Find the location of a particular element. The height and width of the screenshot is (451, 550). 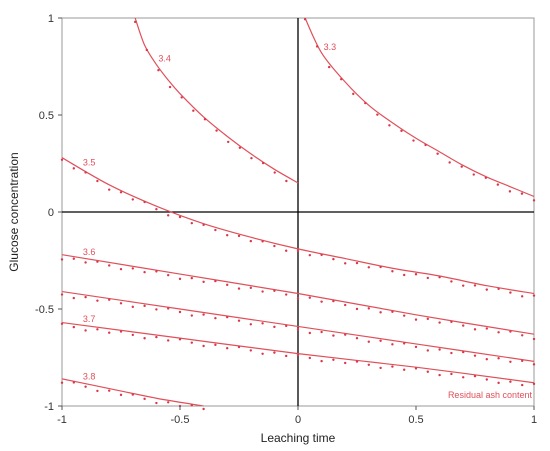

y-tick-label: 0.5 is located at coordinates (46, 116).